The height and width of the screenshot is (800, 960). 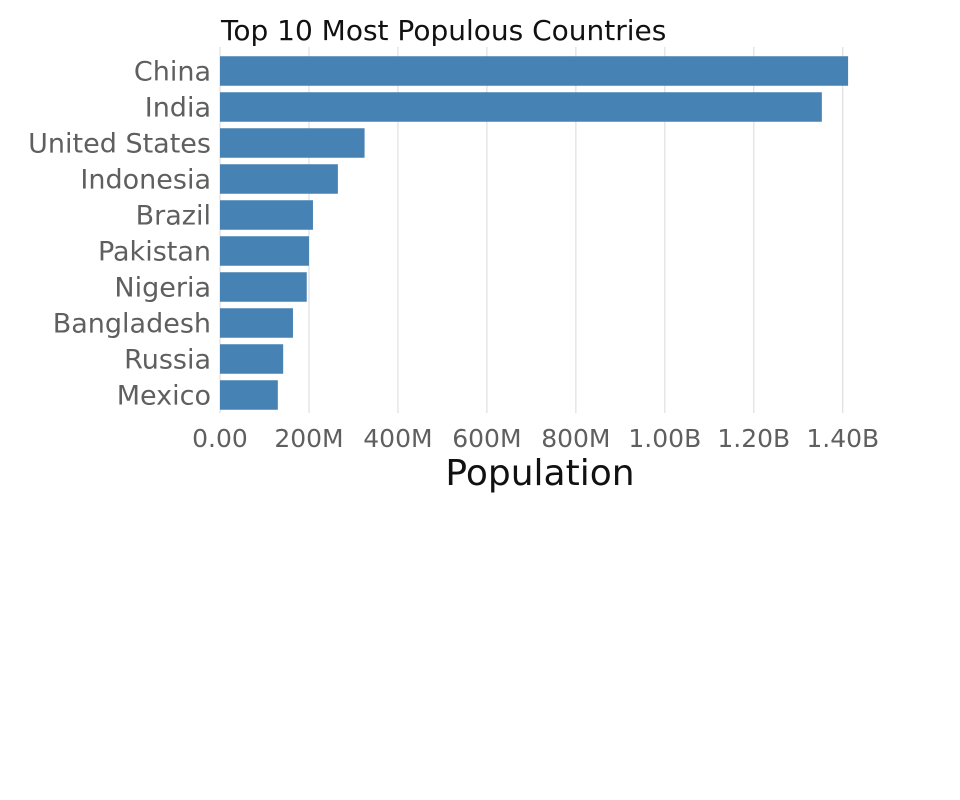 What do you see at coordinates (172, 72) in the screenshot?
I see `category-label-china: China` at bounding box center [172, 72].